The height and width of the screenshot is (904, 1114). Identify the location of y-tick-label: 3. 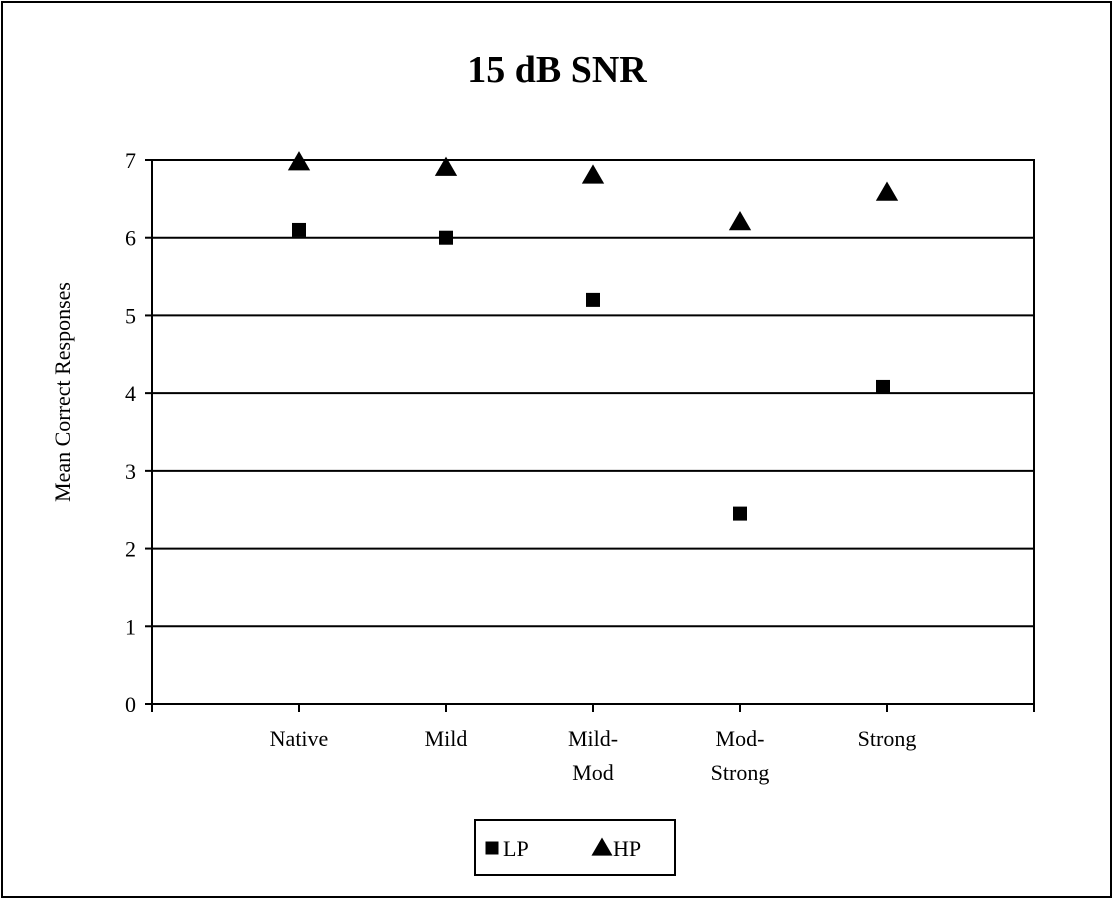
(130, 471).